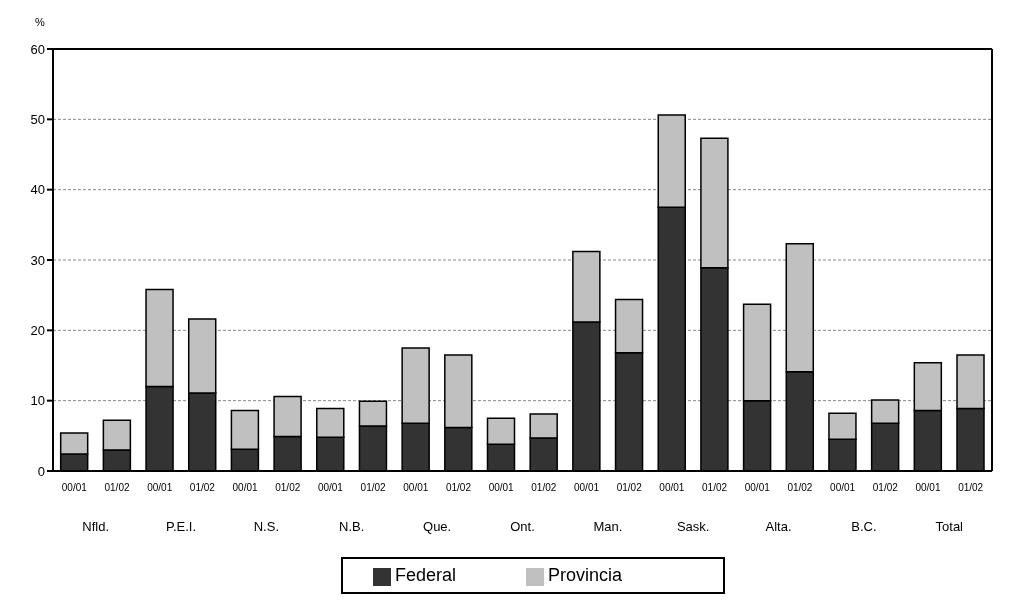  I want to click on text: Ont., so click(522, 526).